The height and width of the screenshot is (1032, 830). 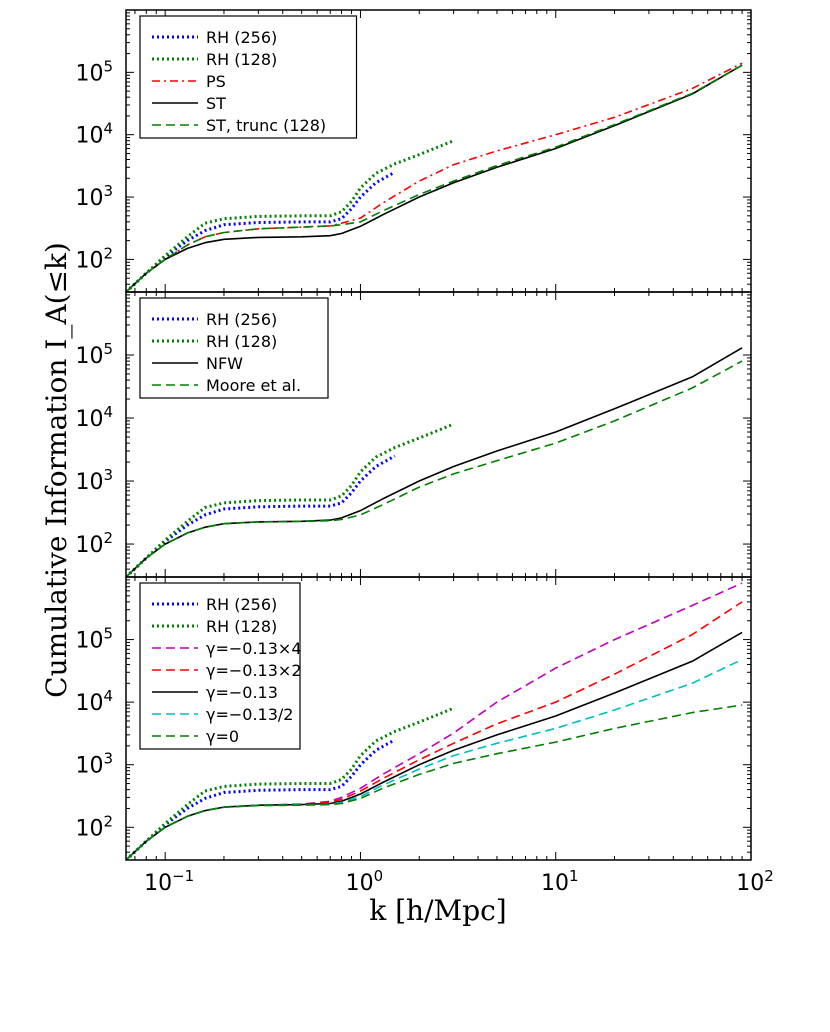 I want to click on x-axis-title: k [h/Mpc], so click(x=437, y=910).